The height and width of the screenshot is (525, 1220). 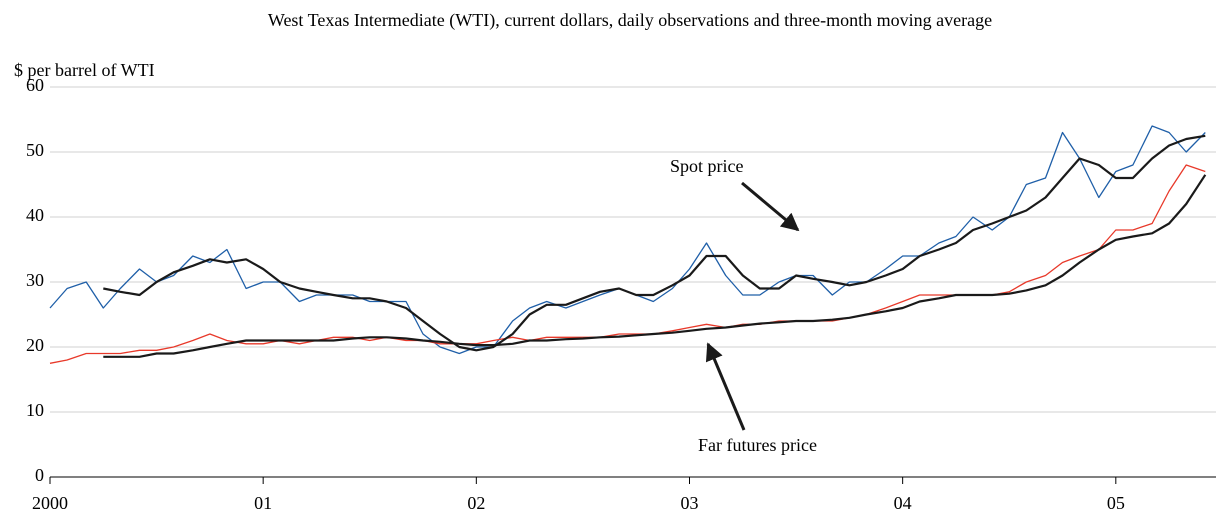 I want to click on y-tick-label: 20, so click(x=35, y=345).